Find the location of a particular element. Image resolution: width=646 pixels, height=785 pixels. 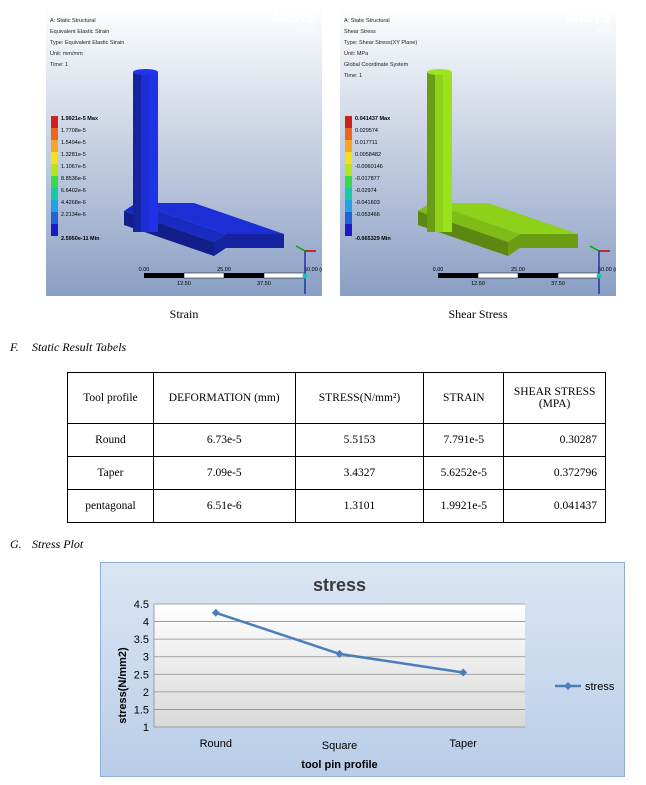

section-g-number: G. is located at coordinates (16, 544).